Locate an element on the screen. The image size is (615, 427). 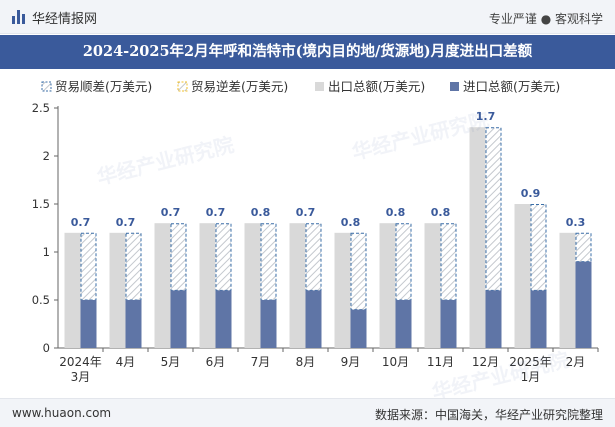
bar-chart-logo-icon is located at coordinates (19, 17).